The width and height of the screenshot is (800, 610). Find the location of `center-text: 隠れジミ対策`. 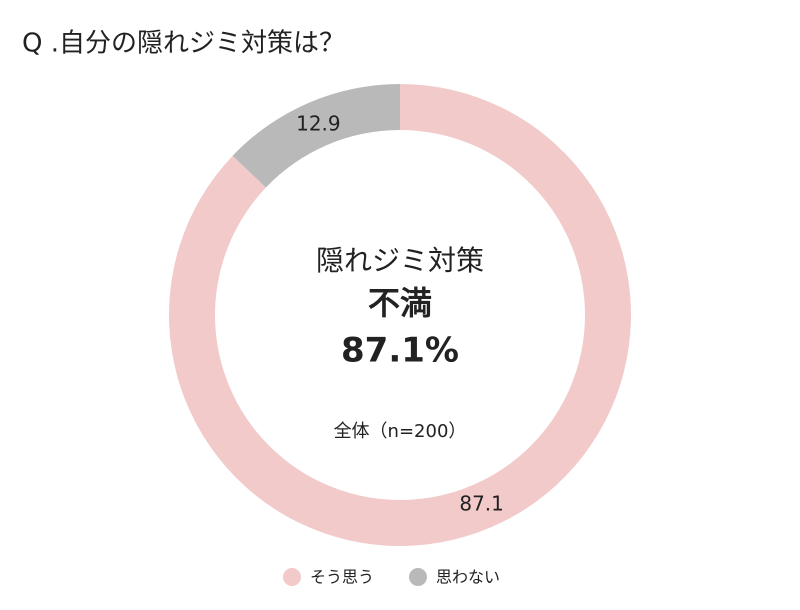

center-text: 隠れジミ対策 is located at coordinates (400, 260).